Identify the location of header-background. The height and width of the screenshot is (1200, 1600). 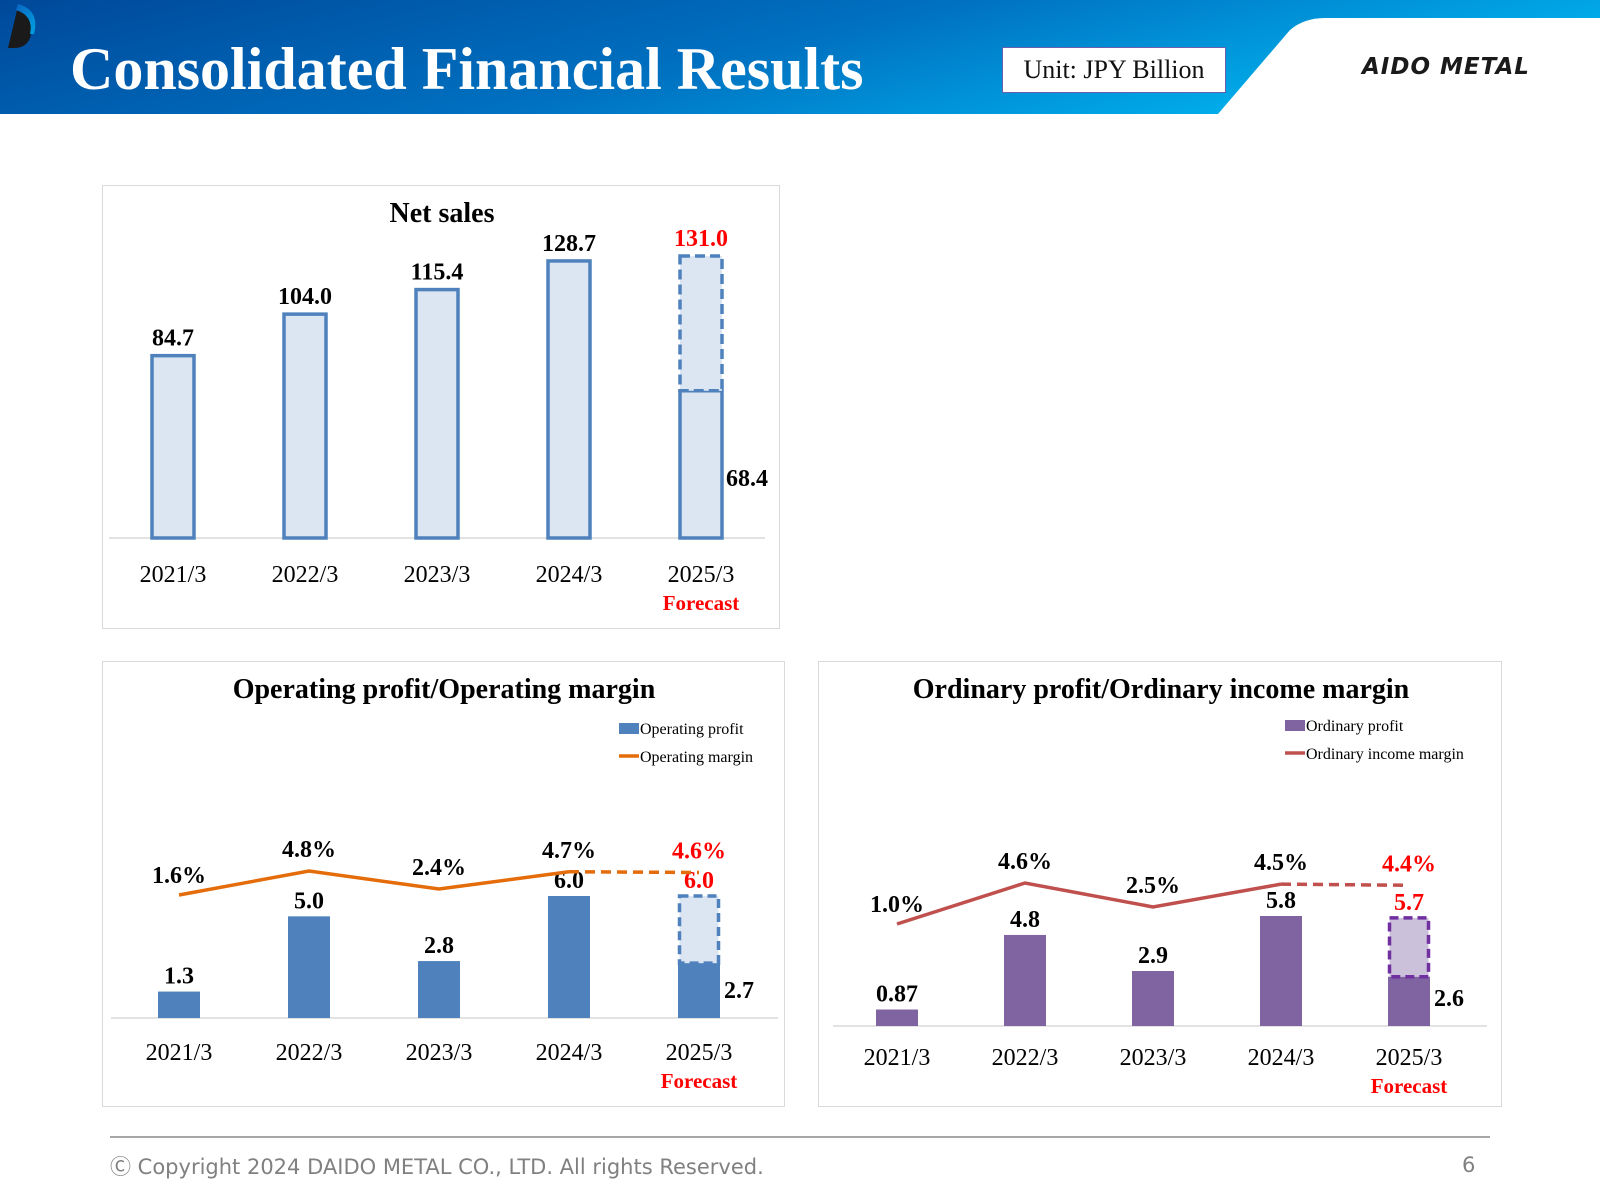
(800, 57).